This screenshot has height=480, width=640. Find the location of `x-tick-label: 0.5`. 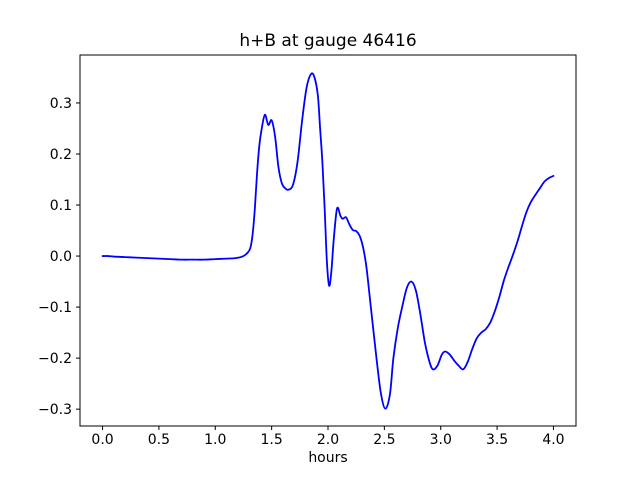

x-tick-label: 0.5 is located at coordinates (159, 440).